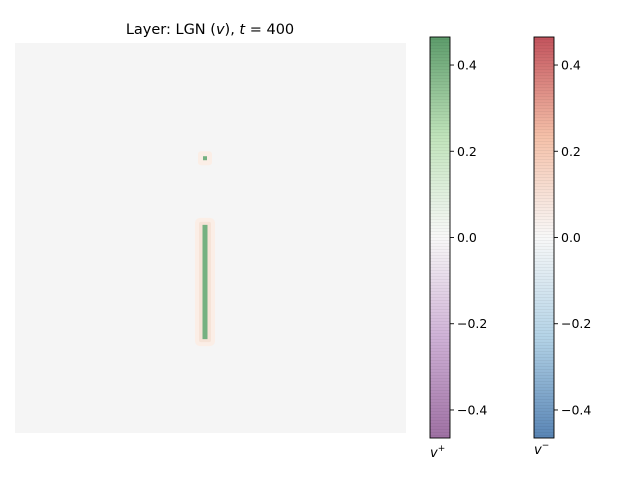 The width and height of the screenshot is (640, 480). What do you see at coordinates (467, 65) in the screenshot?
I see `v-plus-tick-label: 0.4` at bounding box center [467, 65].